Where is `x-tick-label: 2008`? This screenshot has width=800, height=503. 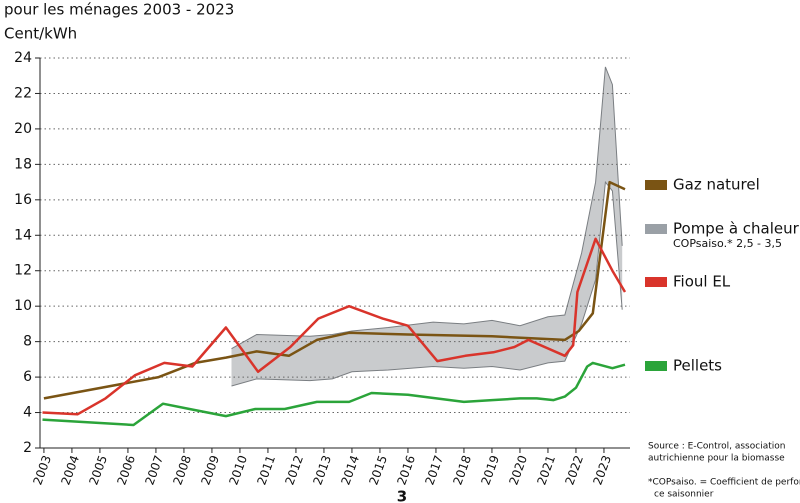
x-tick-label: 2008 is located at coordinates (182, 469).